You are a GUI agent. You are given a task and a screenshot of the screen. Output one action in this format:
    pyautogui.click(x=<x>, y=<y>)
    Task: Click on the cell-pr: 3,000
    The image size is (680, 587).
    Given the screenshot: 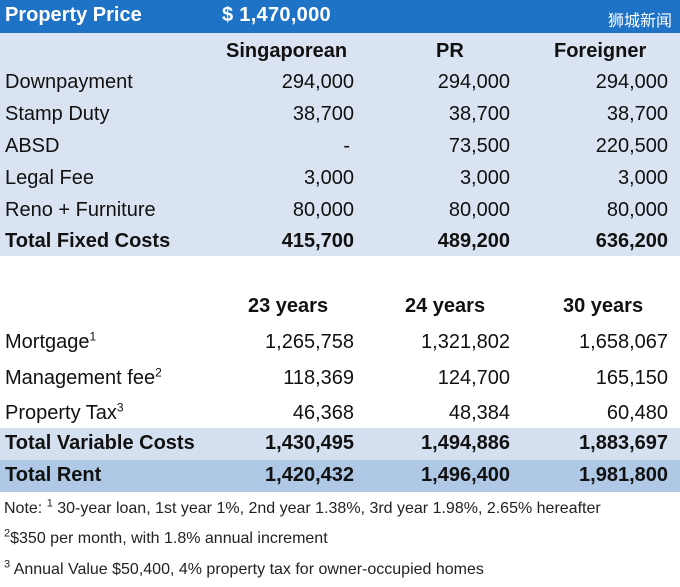 What is the action you would take?
    pyautogui.click(x=484, y=178)
    